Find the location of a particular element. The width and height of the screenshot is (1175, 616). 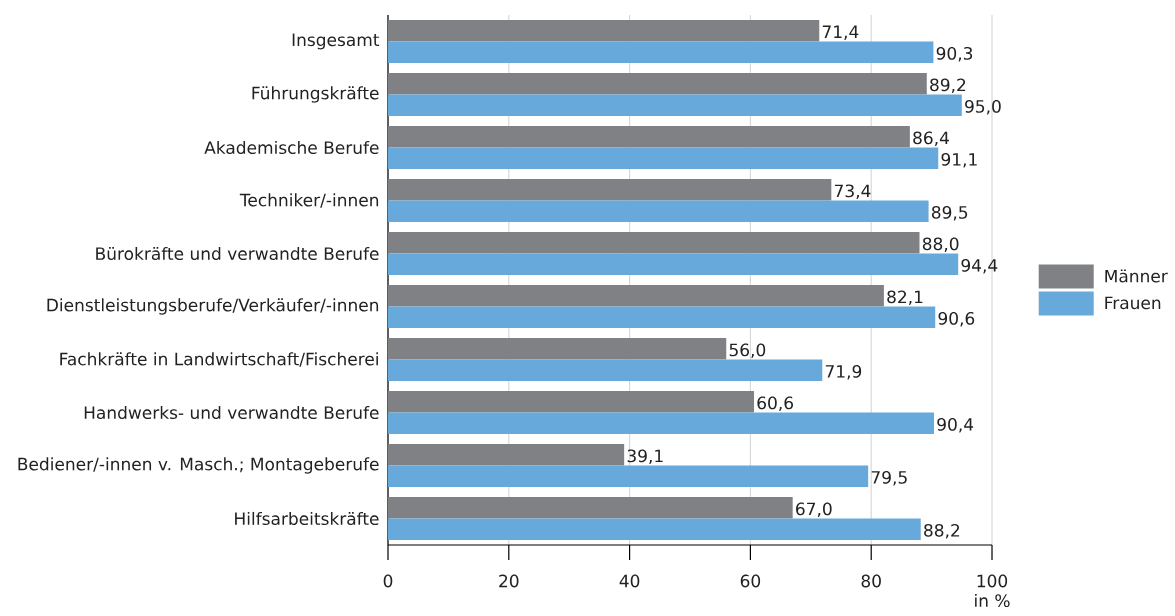

y-tick-label: Techniker/-innen is located at coordinates (309, 200).